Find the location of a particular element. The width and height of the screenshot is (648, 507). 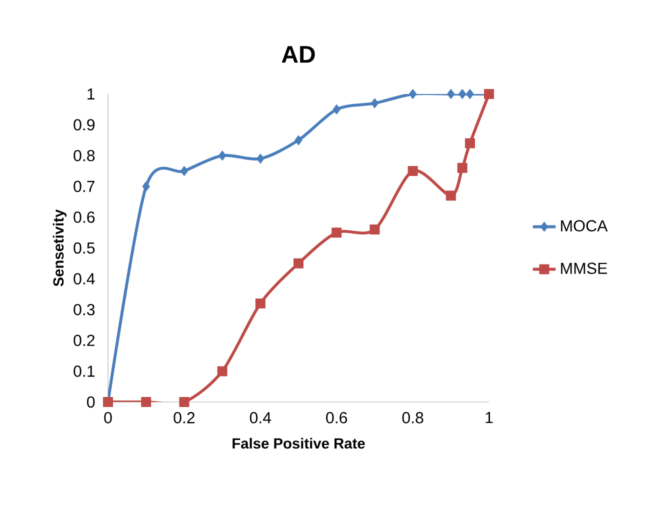

y-axis-title: Sensetivity is located at coordinates (59, 247).